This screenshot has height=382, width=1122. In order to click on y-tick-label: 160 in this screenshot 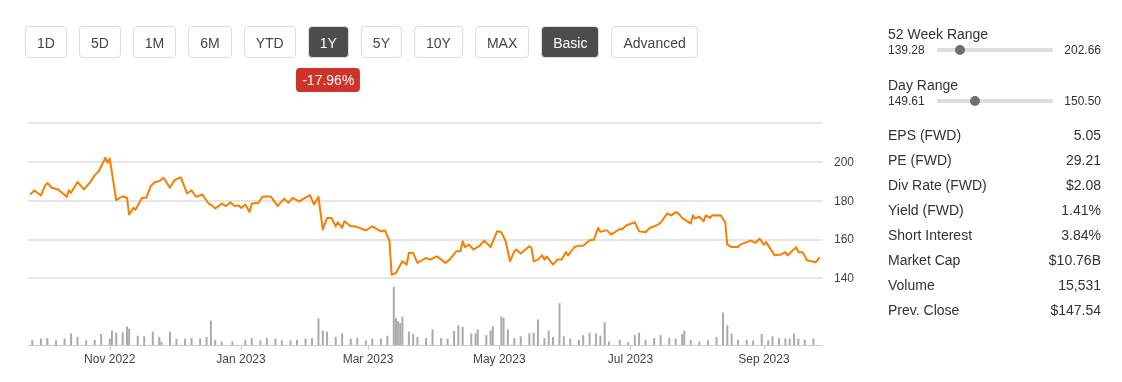, I will do `click(844, 239)`.